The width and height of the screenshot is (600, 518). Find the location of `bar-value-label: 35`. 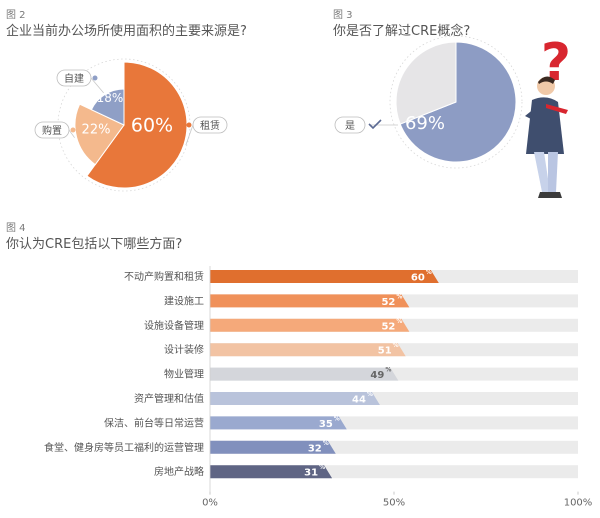

bar-value-label: 35 is located at coordinates (326, 424).